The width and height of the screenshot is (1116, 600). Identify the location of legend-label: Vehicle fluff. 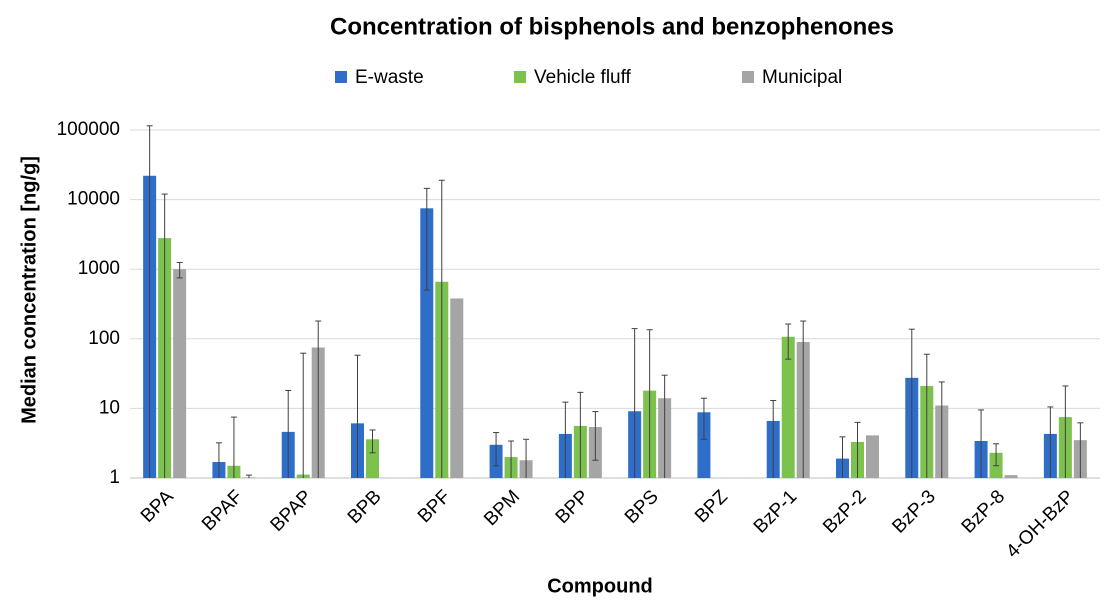
(583, 77).